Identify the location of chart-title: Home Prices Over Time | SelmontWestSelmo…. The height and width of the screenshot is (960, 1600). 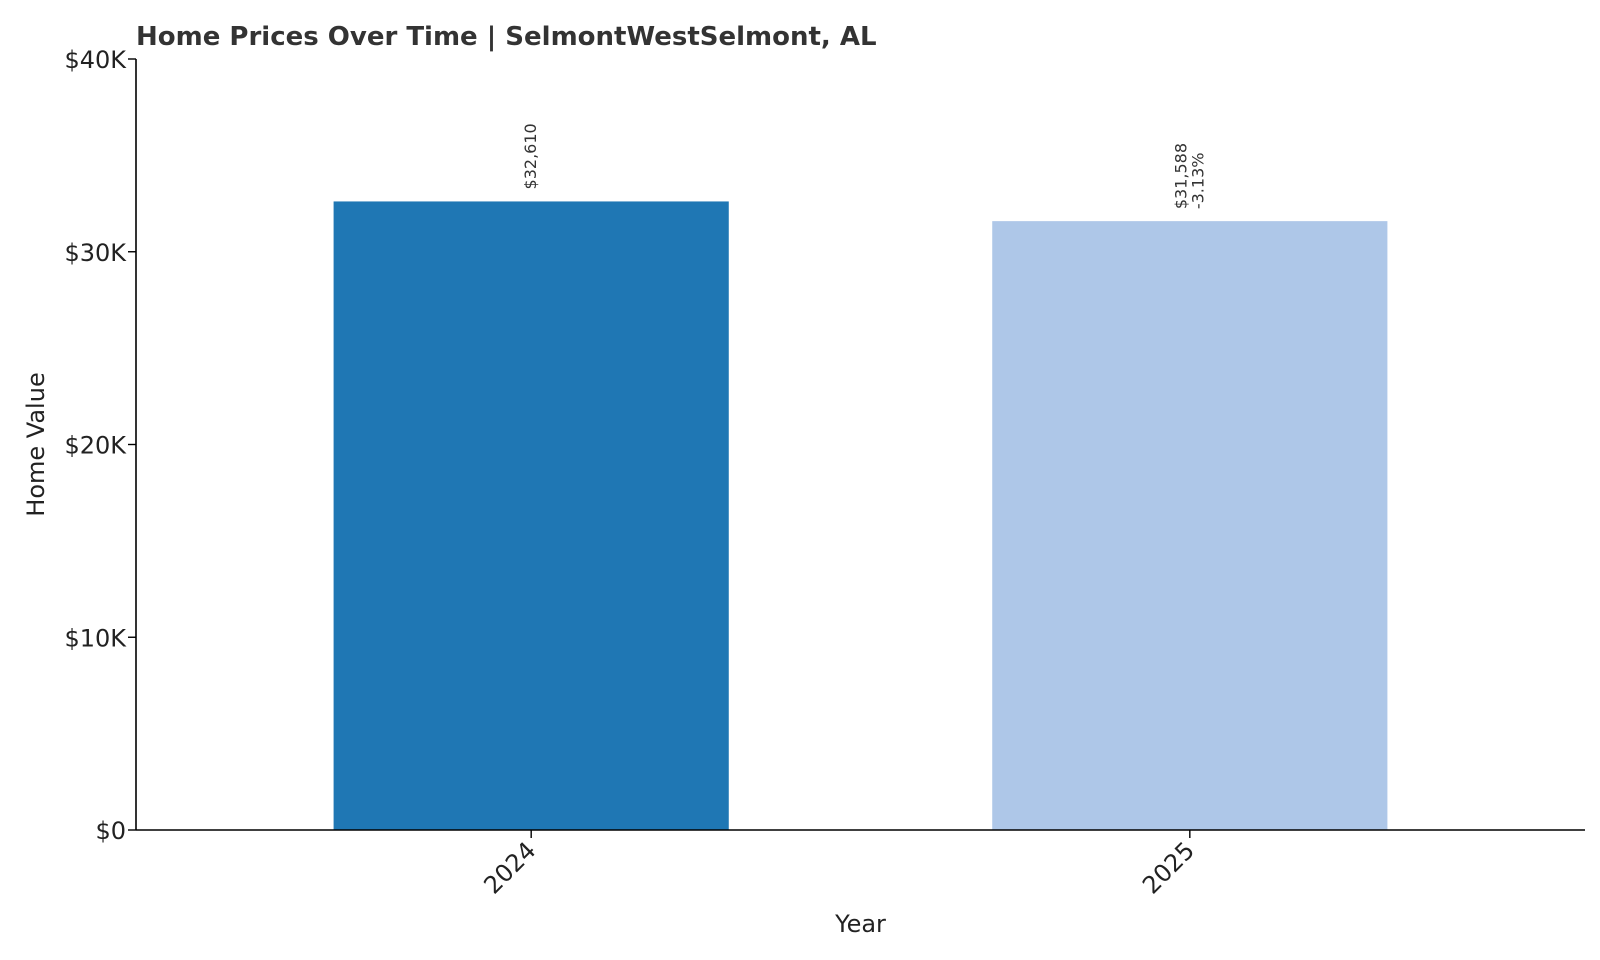
(506, 37).